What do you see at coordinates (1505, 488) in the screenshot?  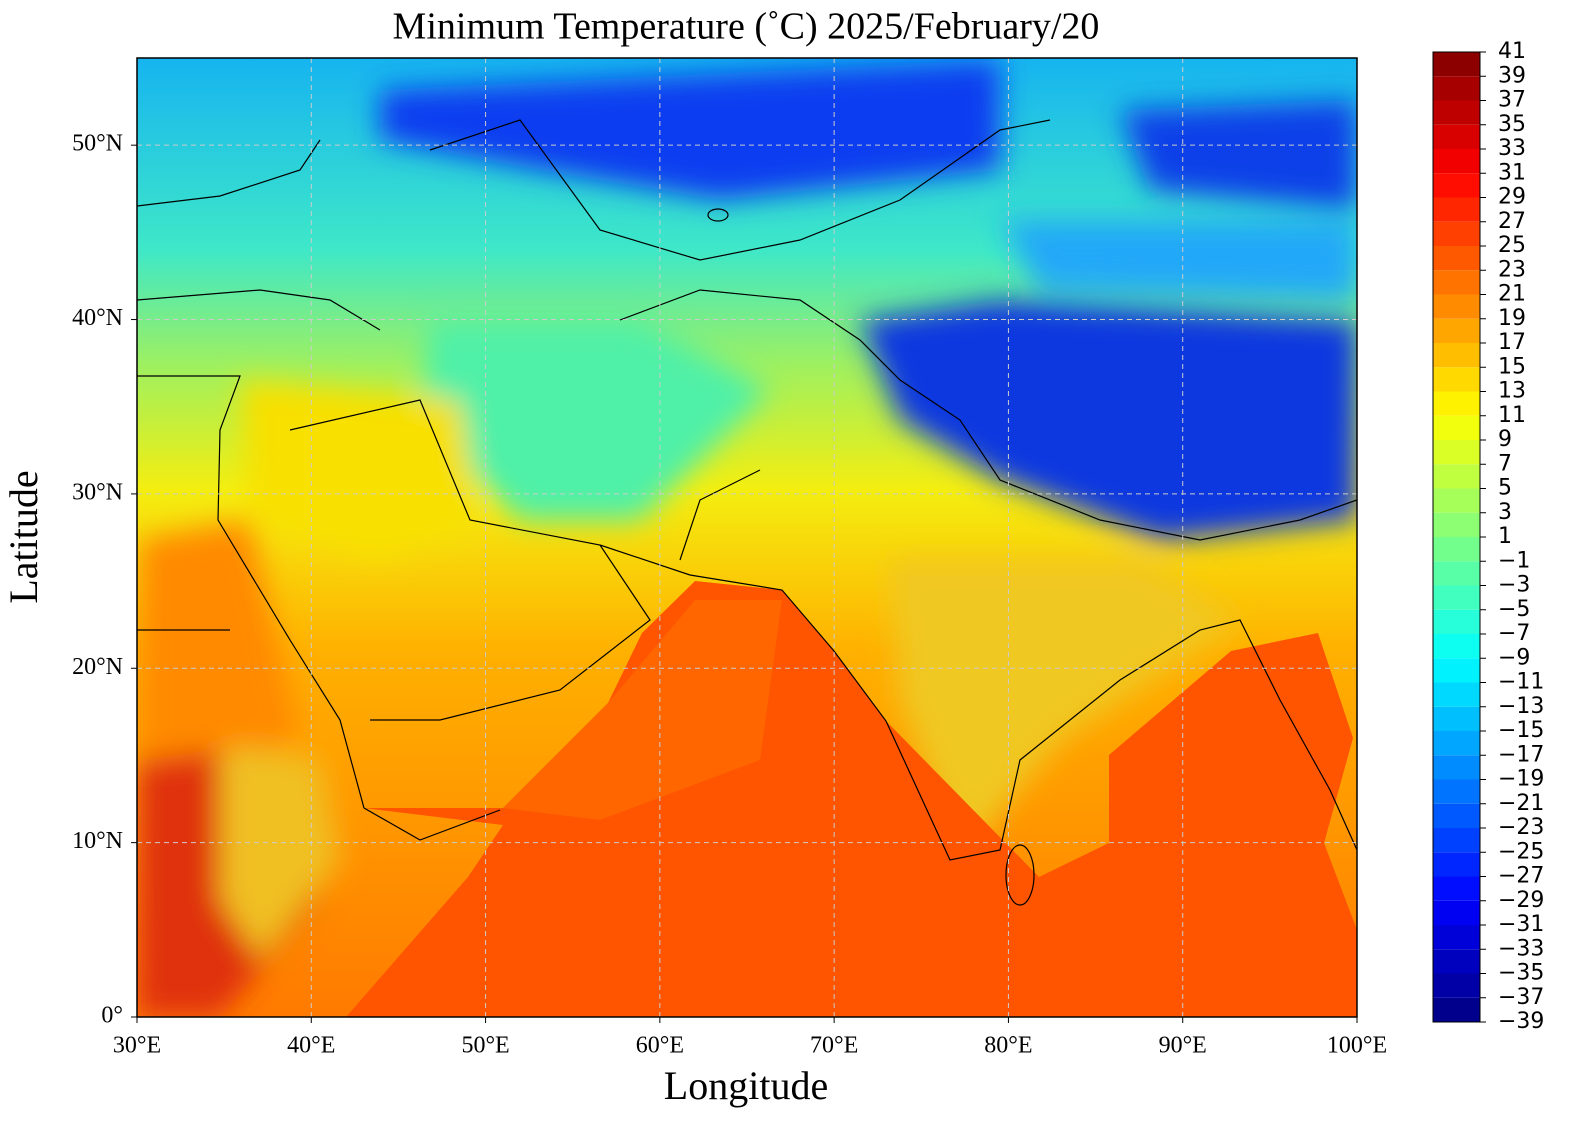 I see `colorbar-tick-label: 5` at bounding box center [1505, 488].